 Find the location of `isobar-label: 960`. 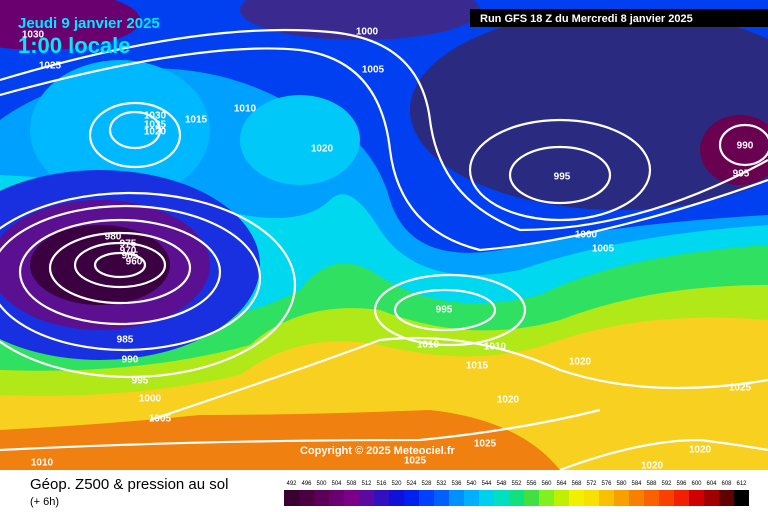

isobar-label: 960 is located at coordinates (134, 262).